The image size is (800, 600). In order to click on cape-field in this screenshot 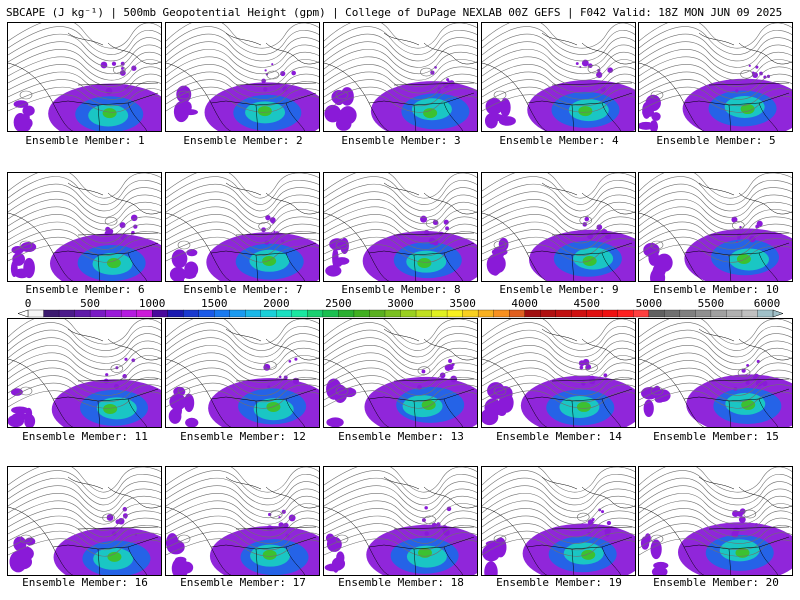, I will do `click(558, 541)`.